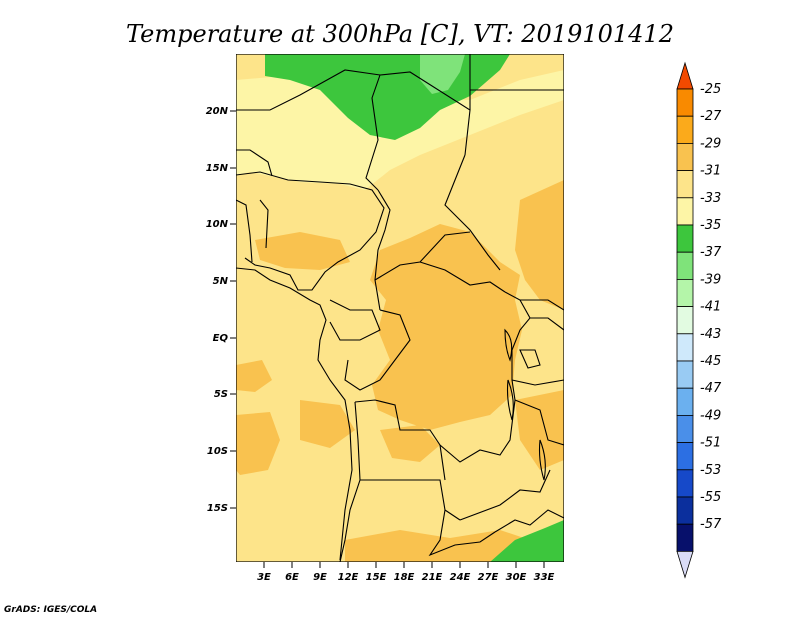  I want to click on lat-label: 20N, so click(217, 111).